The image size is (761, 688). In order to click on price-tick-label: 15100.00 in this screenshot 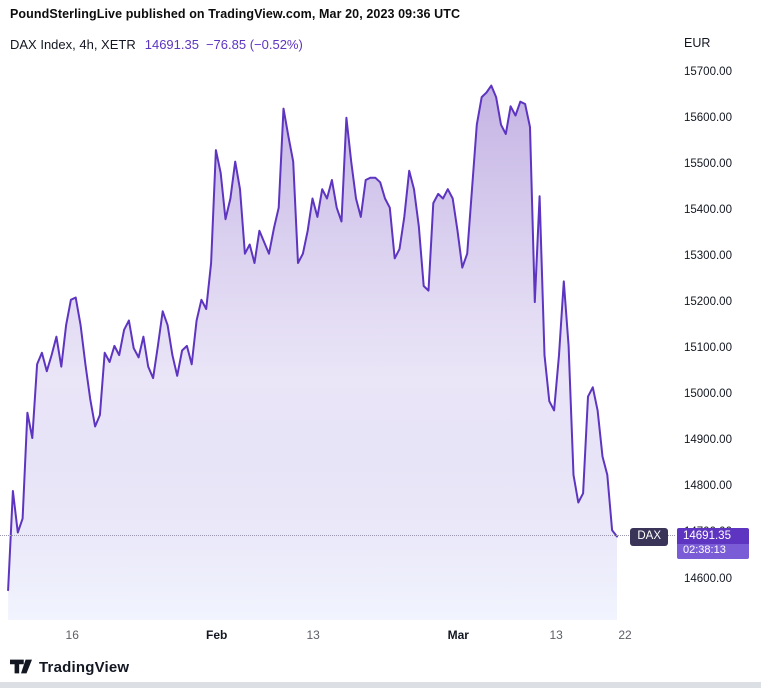, I will do `click(708, 348)`.